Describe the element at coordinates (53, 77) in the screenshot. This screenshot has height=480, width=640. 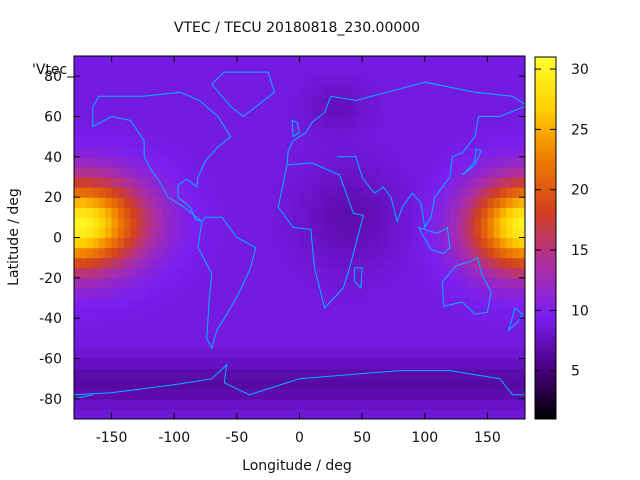
I see `y-tick-label: 80` at that location.